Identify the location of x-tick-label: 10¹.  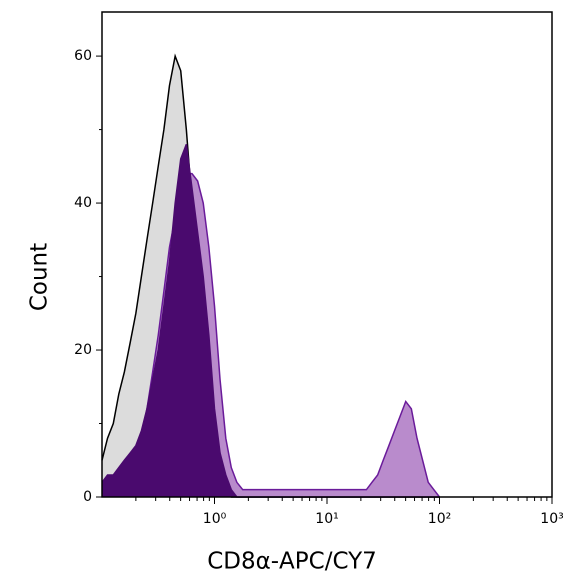
(326, 519).